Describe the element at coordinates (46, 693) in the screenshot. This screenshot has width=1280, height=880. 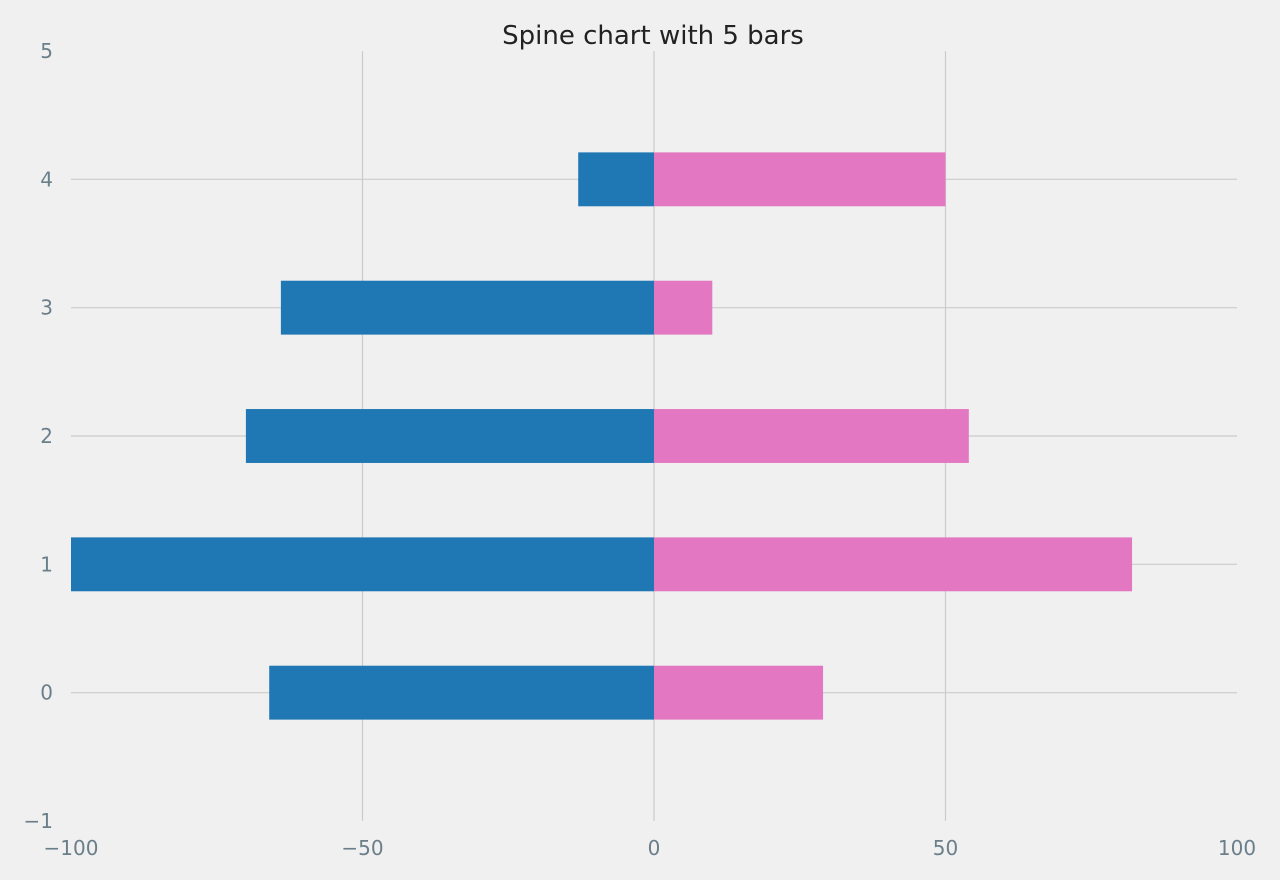
I see `y-tick-label: 0` at that location.